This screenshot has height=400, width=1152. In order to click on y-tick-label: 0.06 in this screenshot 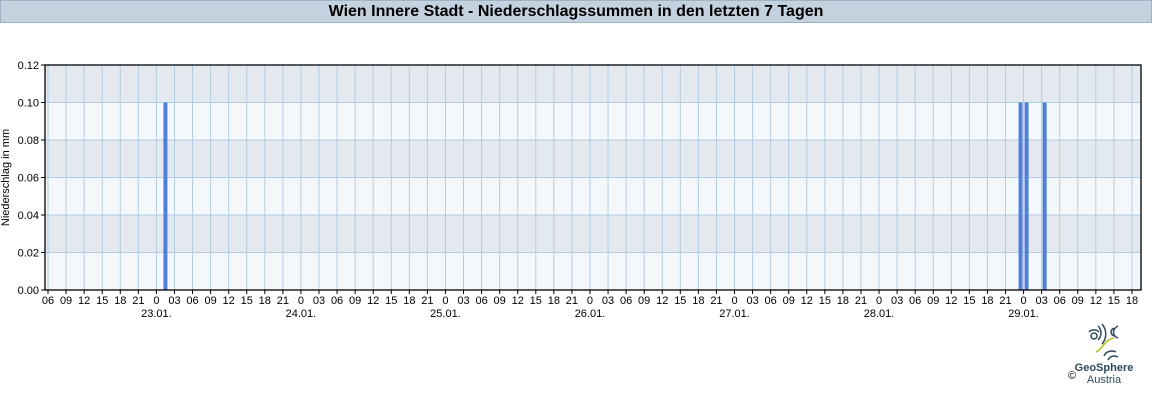, I will do `click(28, 179)`.